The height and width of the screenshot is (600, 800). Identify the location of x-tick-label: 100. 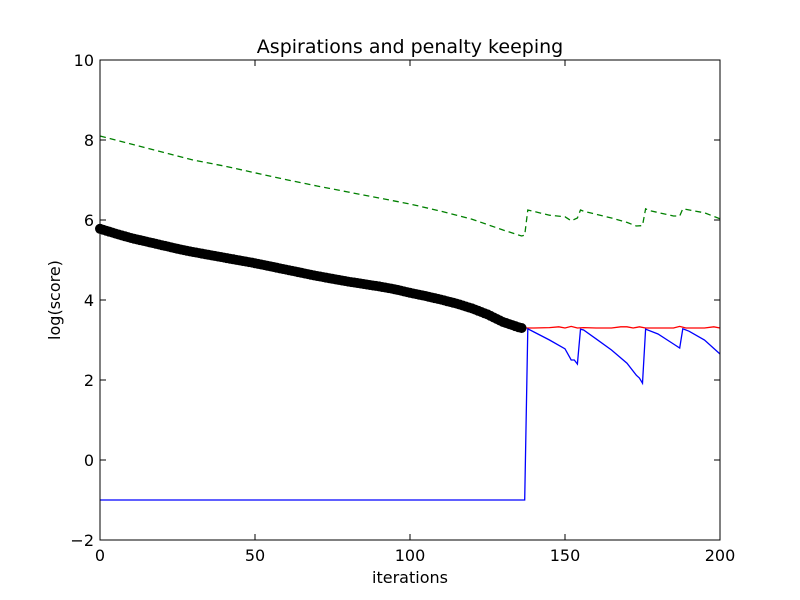
(410, 555).